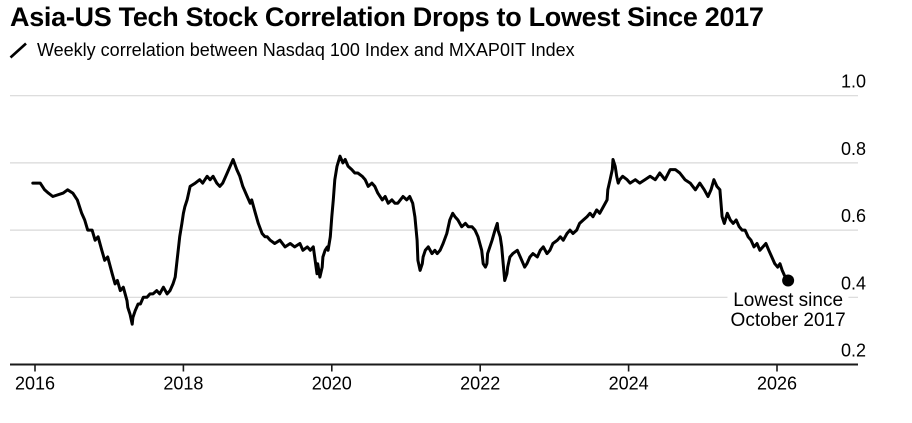  I want to click on annotation-line-2: October 2017, so click(788, 320).